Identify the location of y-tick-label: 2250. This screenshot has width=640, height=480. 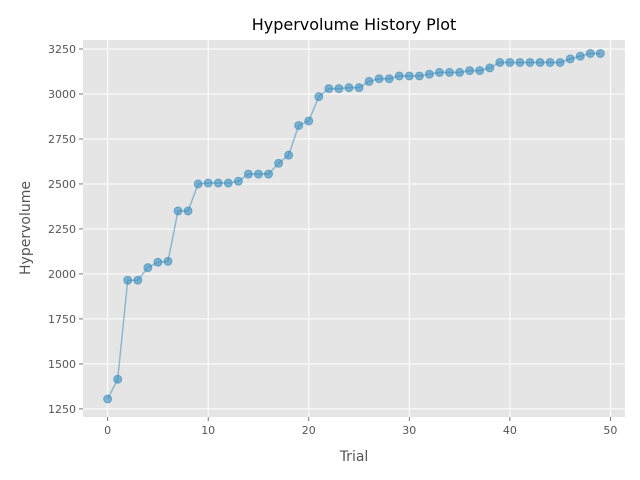
(62, 229).